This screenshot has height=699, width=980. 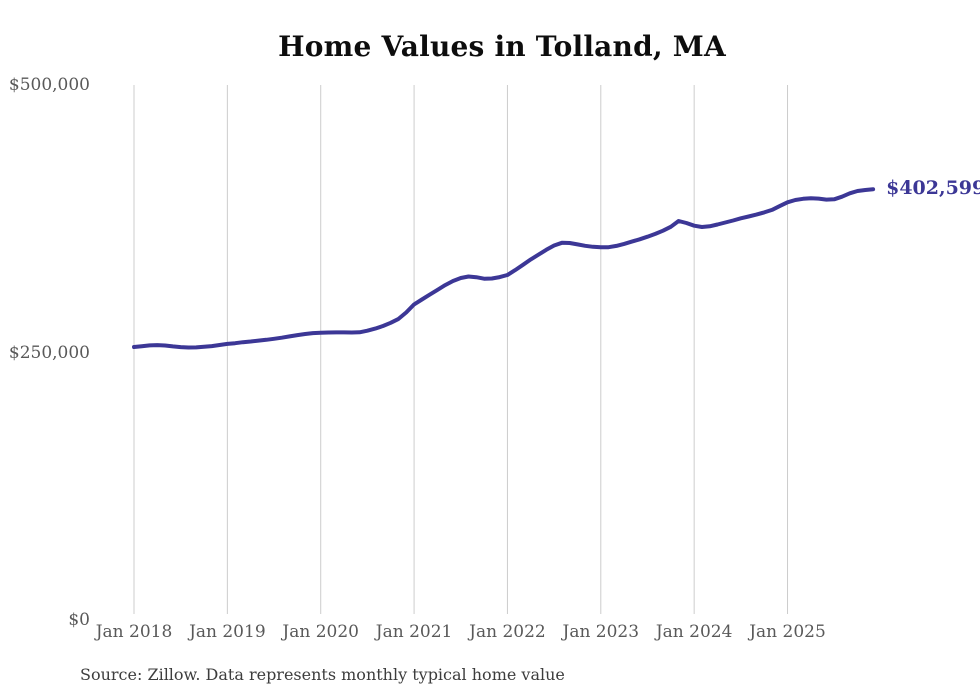 What do you see at coordinates (227, 632) in the screenshot?
I see `x-tick-label: Jan 2019` at bounding box center [227, 632].